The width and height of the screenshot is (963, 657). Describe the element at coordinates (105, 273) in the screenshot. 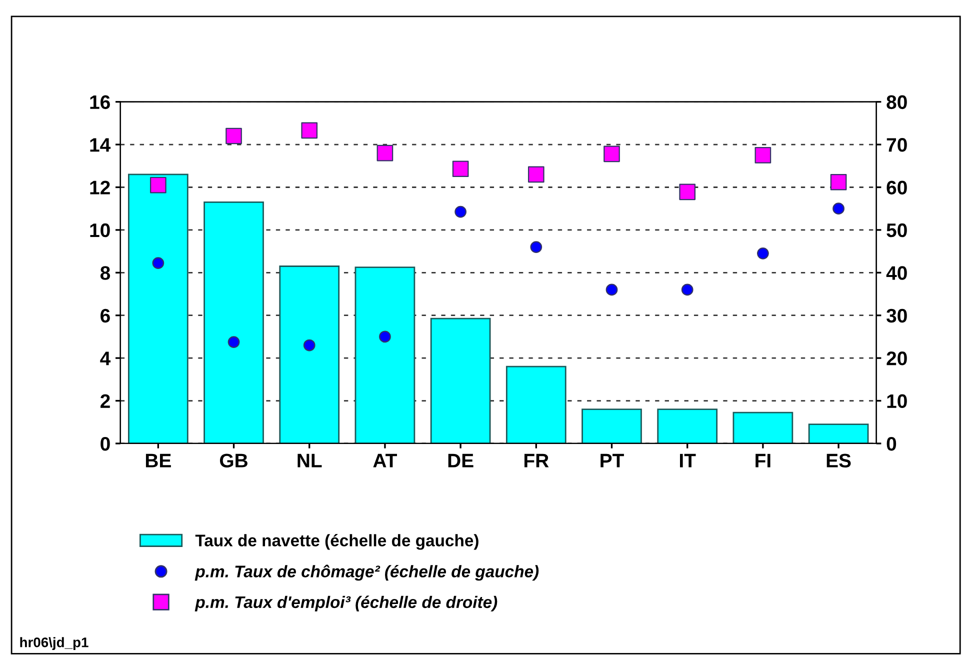

I see `y-tick-label: 8` at that location.